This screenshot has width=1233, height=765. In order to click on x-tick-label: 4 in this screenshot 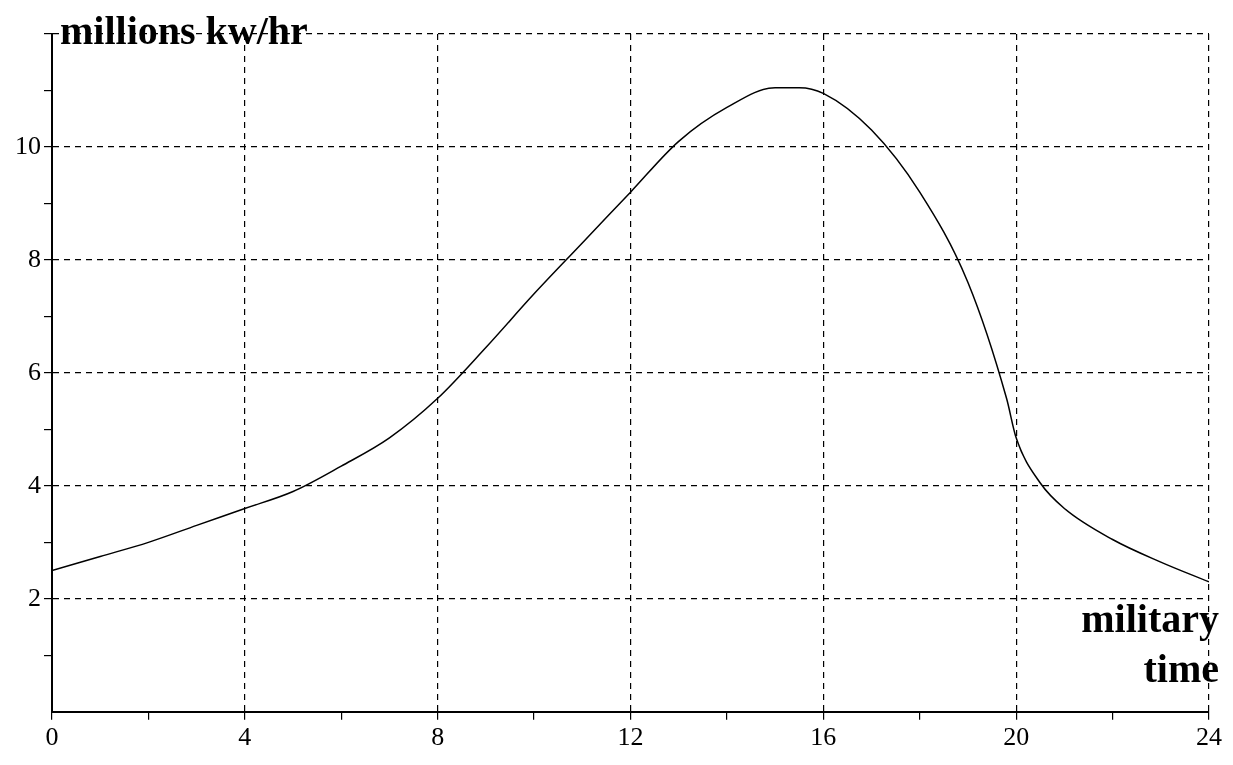, I will do `click(245, 737)`.